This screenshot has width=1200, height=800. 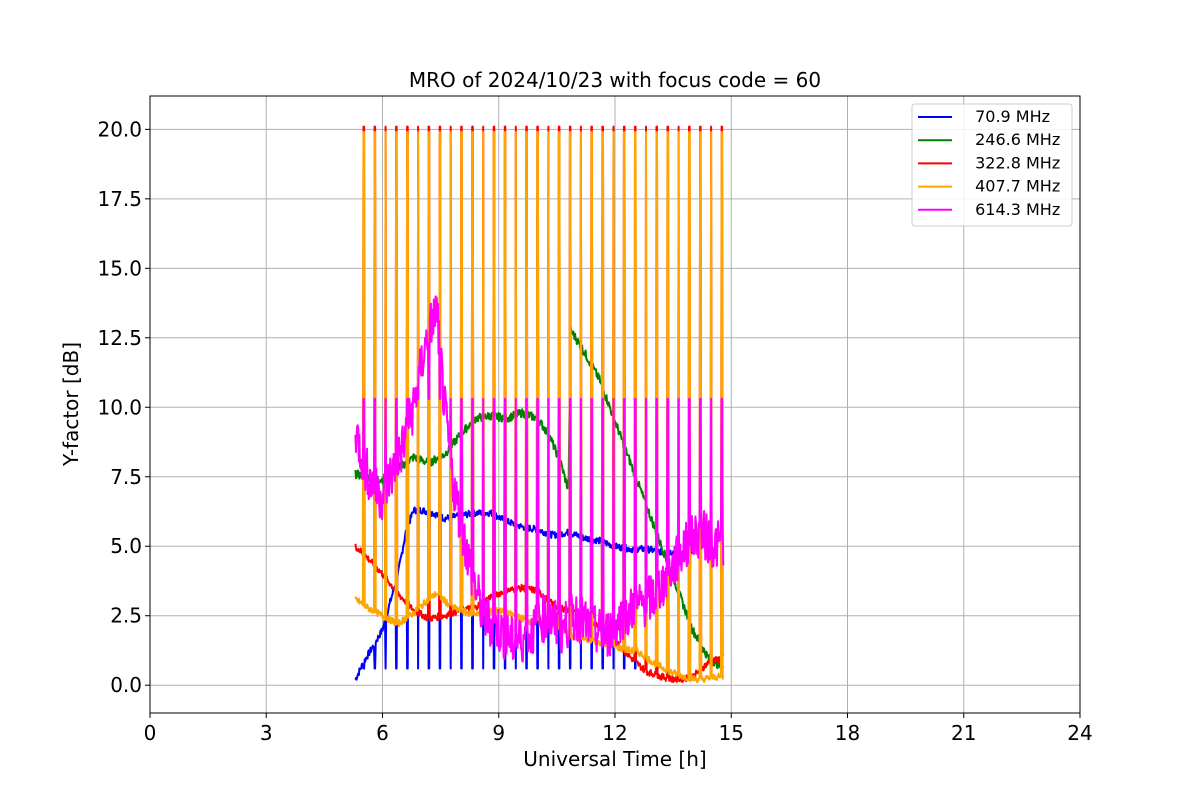 I want to click on x-tick-label: 21, so click(x=963, y=733).